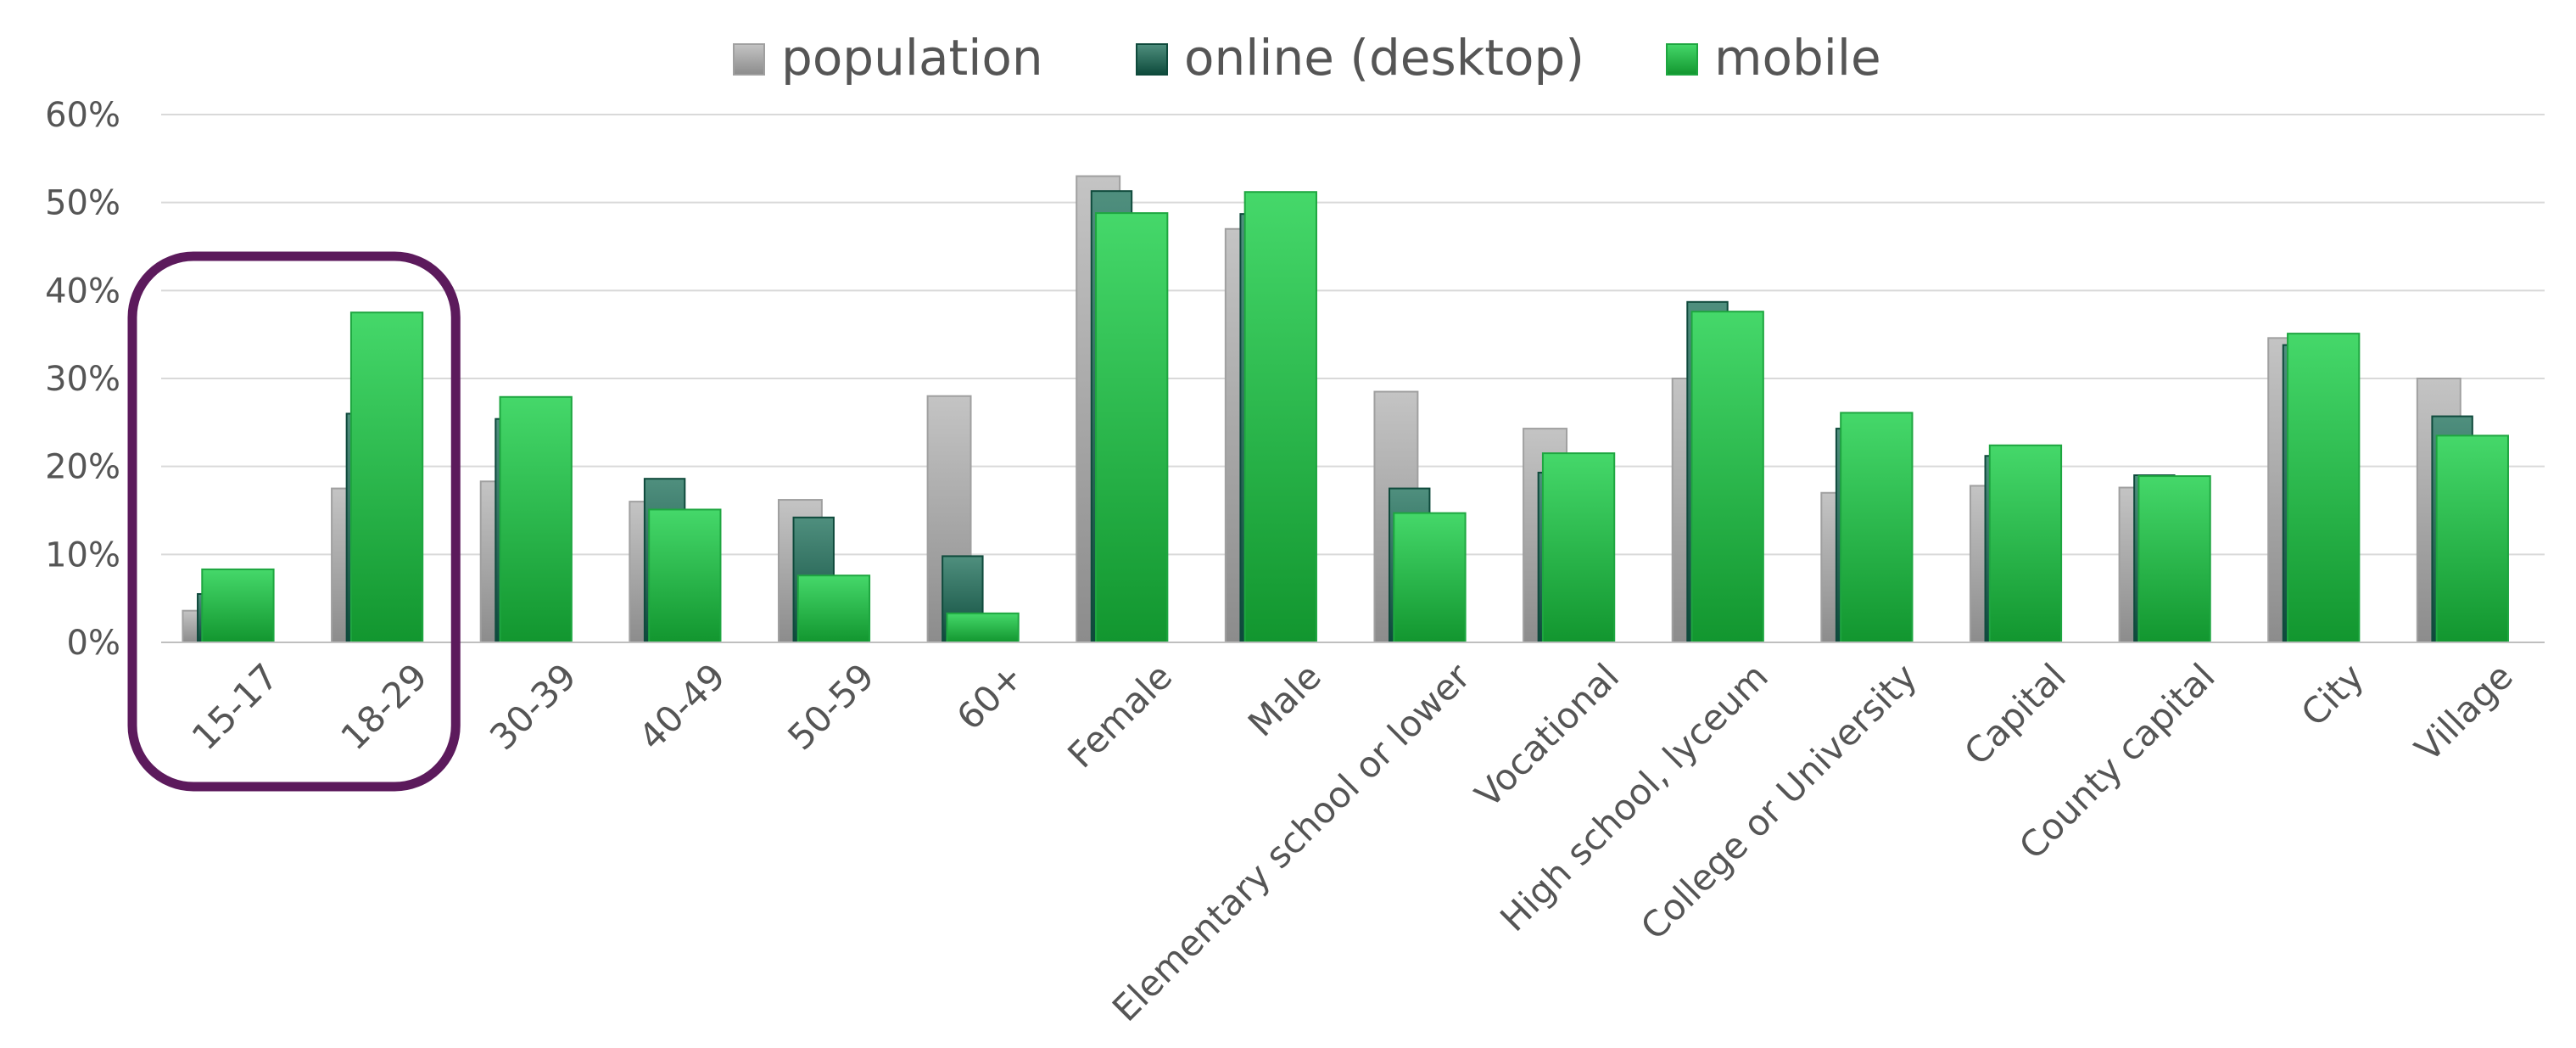 This screenshot has width=2576, height=1048. I want to click on x-tick-label: Village, so click(2464, 712).